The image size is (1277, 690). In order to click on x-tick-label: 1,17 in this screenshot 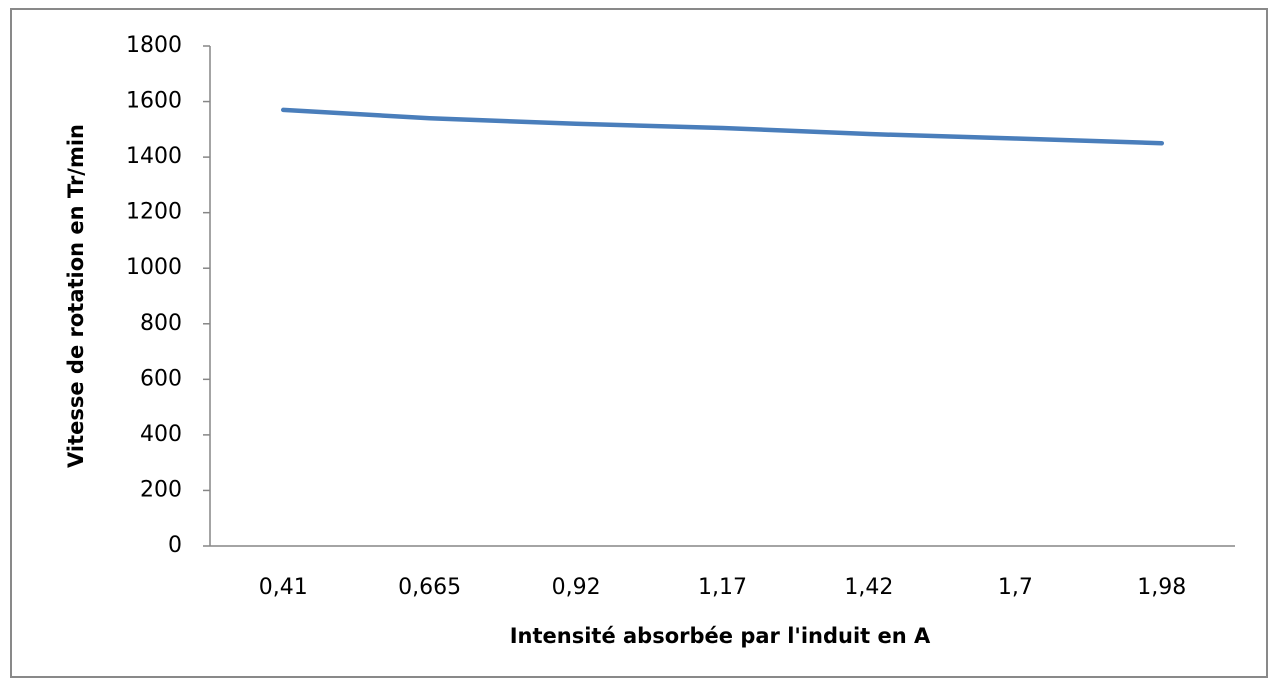, I will do `click(722, 587)`.